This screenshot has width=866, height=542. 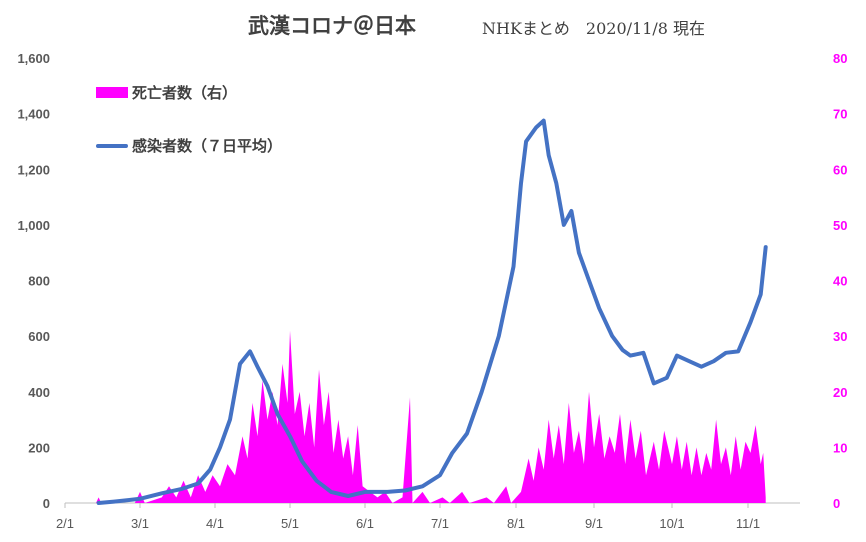 I want to click on legend-item-deaths: 死亡者数（右）, so click(x=166, y=92).